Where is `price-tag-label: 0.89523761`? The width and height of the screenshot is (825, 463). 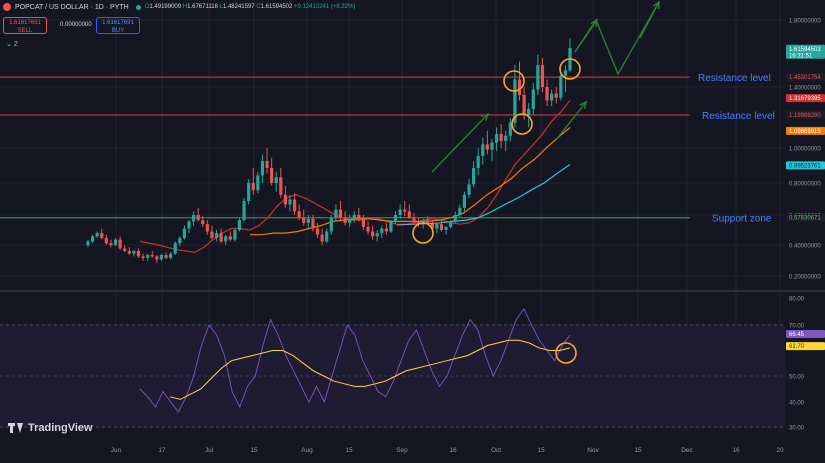
price-tag-label: 0.89523761 is located at coordinates (805, 166).